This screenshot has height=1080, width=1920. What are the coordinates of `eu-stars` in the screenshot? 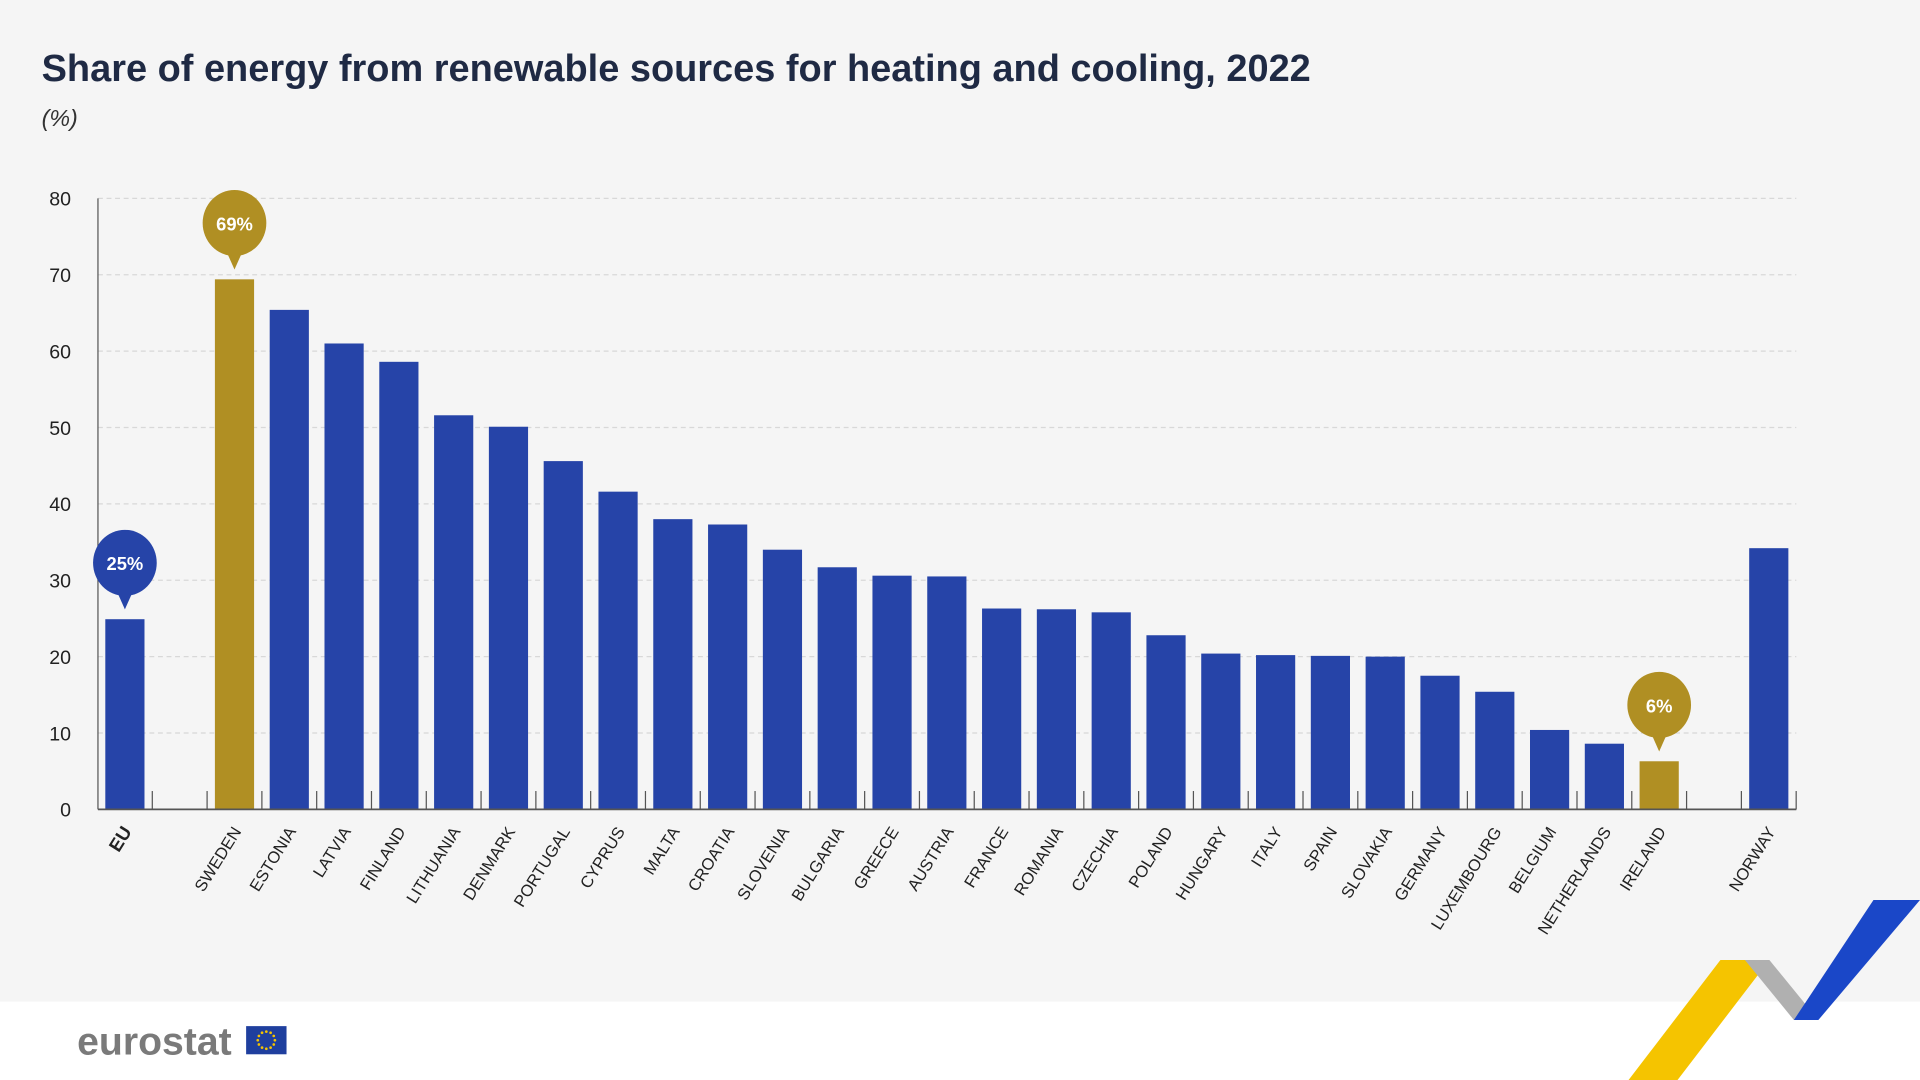 It's located at (266, 1040).